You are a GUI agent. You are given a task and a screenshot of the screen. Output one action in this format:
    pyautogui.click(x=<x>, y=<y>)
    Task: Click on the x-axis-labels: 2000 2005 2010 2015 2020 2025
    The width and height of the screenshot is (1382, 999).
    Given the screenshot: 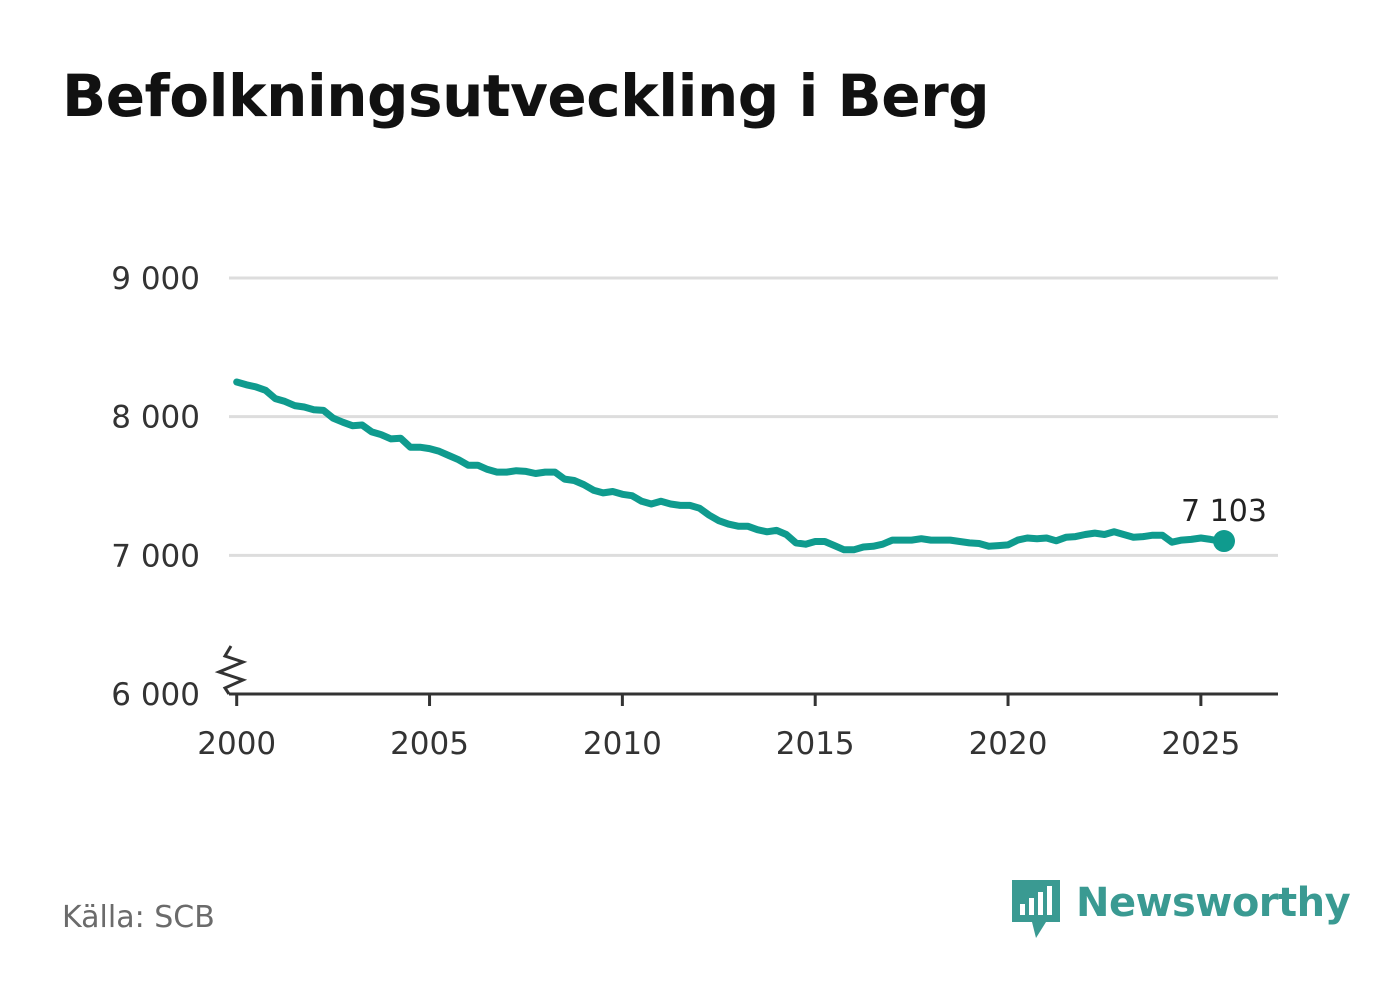 What is the action you would take?
    pyautogui.click(x=718, y=744)
    